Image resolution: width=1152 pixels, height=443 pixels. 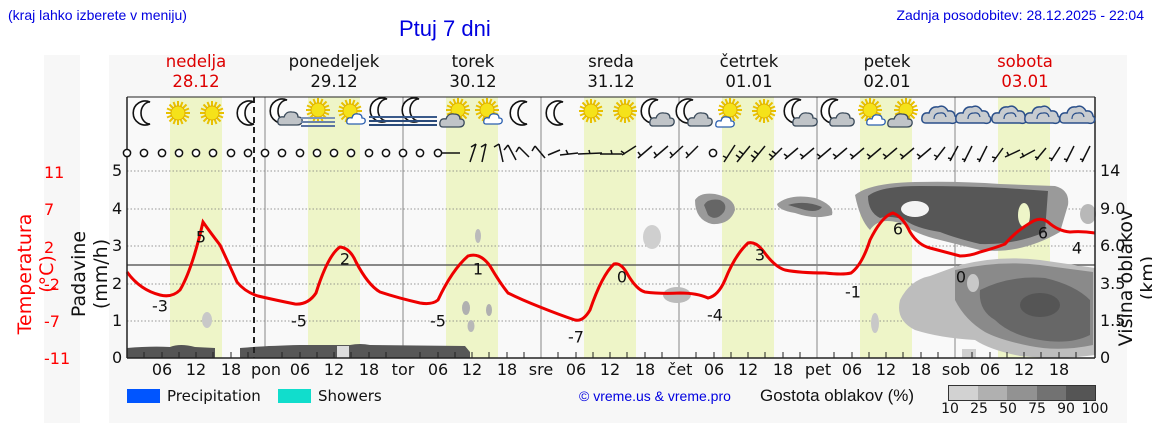 I want to click on x-tick: sre, so click(x=541, y=369).